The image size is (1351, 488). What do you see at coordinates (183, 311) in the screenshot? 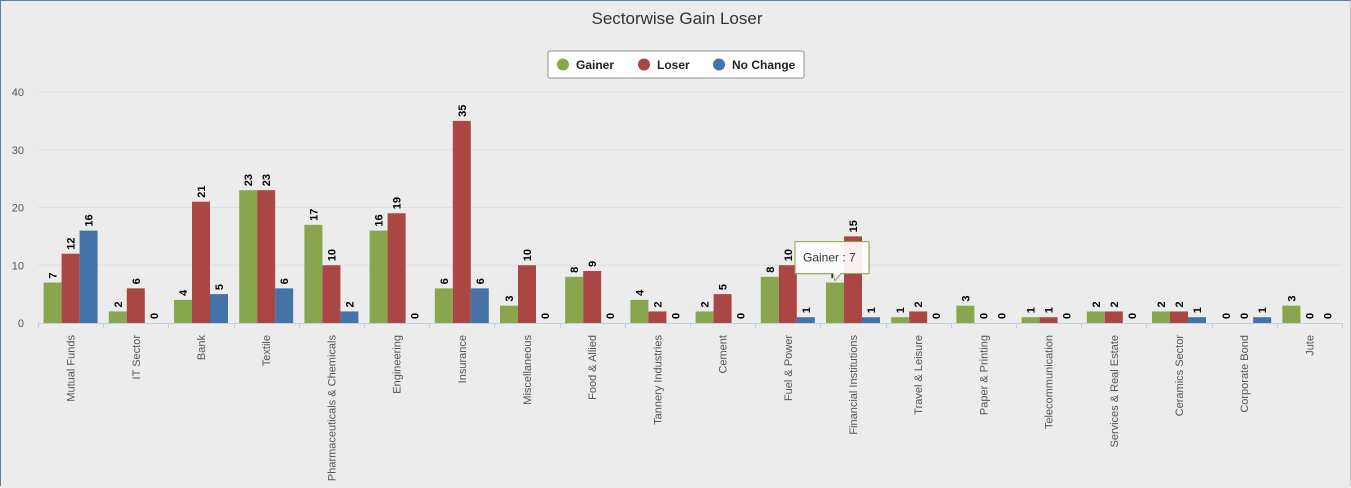
I see `bar-gainer-bank` at bounding box center [183, 311].